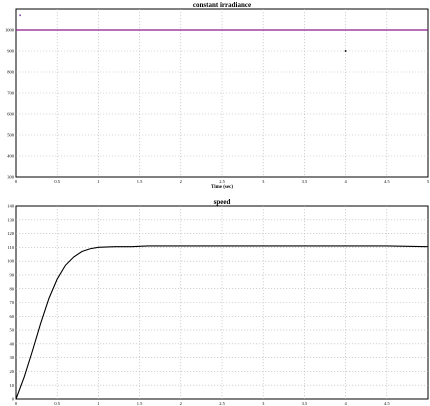  What do you see at coordinates (11, 219) in the screenshot?
I see `y-tick-label: 130` at bounding box center [11, 219].